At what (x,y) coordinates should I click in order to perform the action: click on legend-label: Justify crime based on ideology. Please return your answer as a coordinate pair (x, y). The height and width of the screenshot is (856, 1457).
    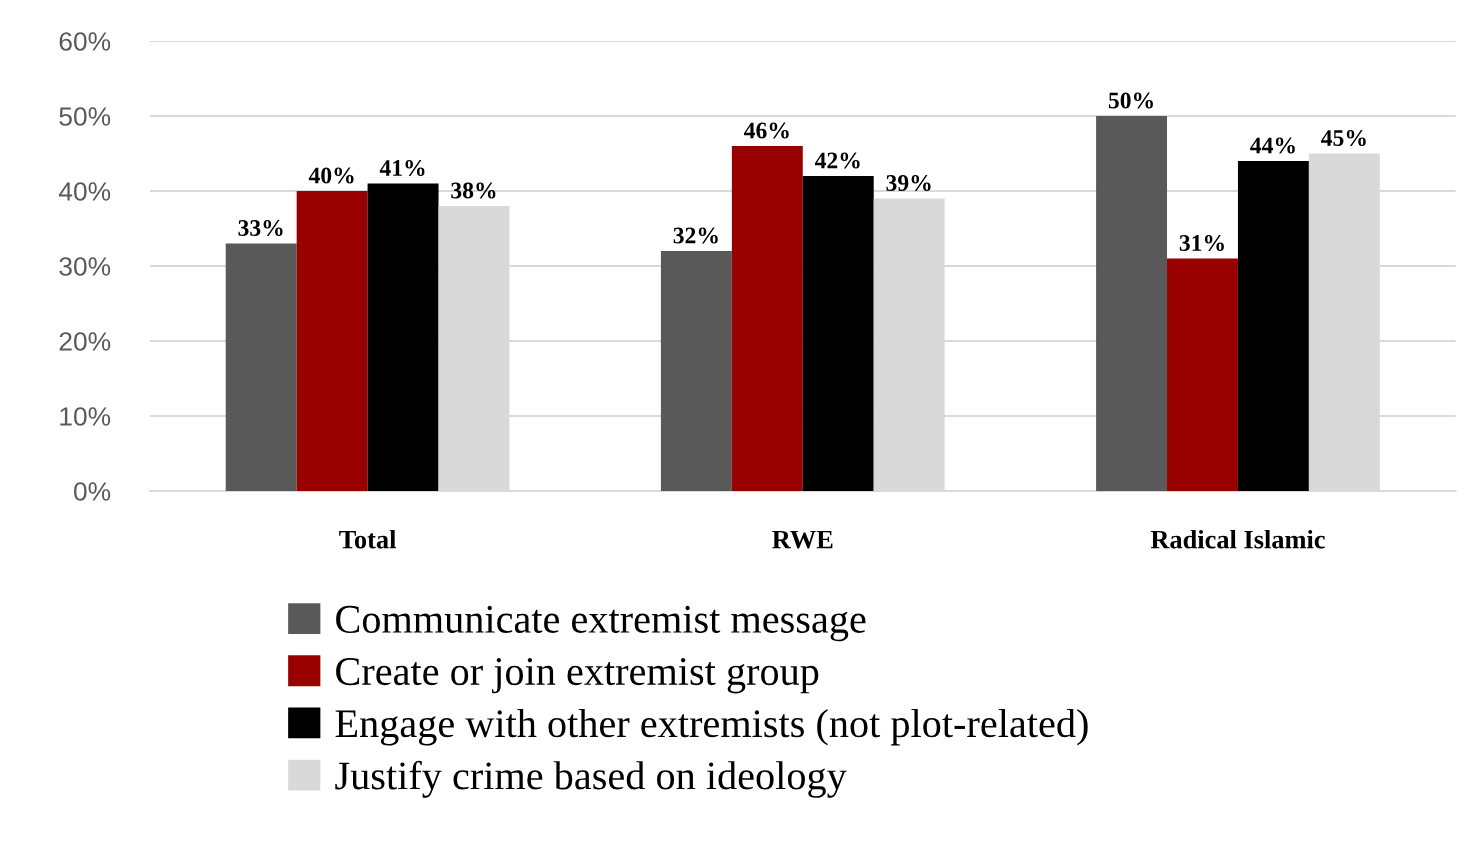
    Looking at the image, I should click on (591, 779).